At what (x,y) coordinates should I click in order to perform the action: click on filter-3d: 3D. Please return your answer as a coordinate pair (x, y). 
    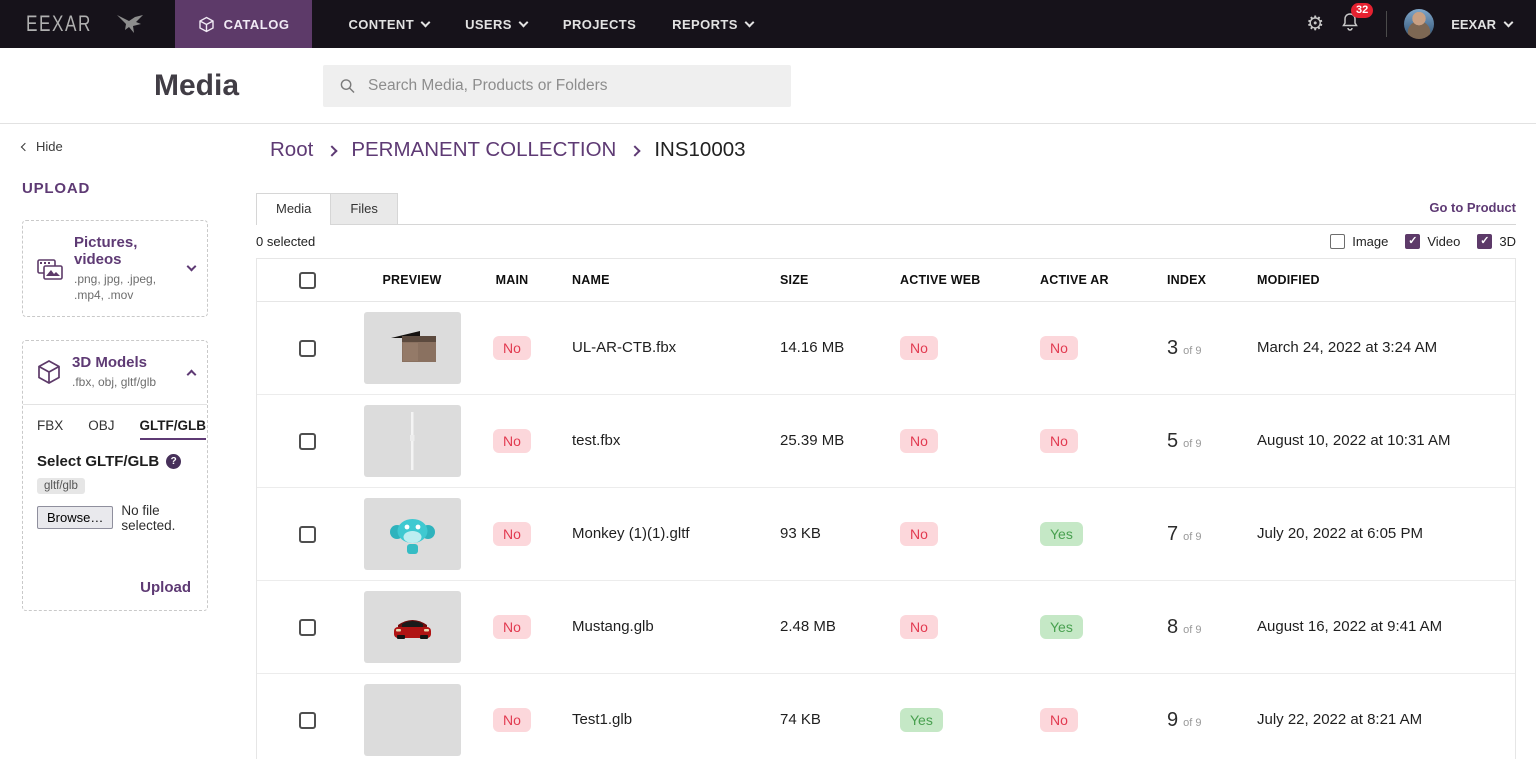
    Looking at the image, I should click on (1496, 241).